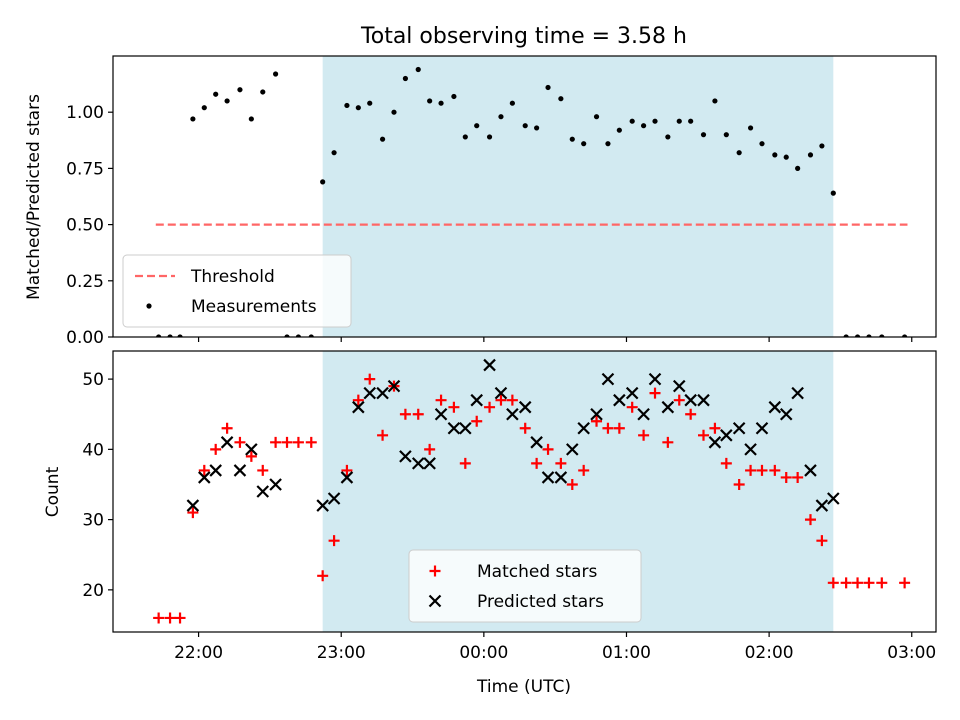 The width and height of the screenshot is (960, 720). What do you see at coordinates (626, 653) in the screenshot?
I see `x-tick-label: 01:00` at bounding box center [626, 653].